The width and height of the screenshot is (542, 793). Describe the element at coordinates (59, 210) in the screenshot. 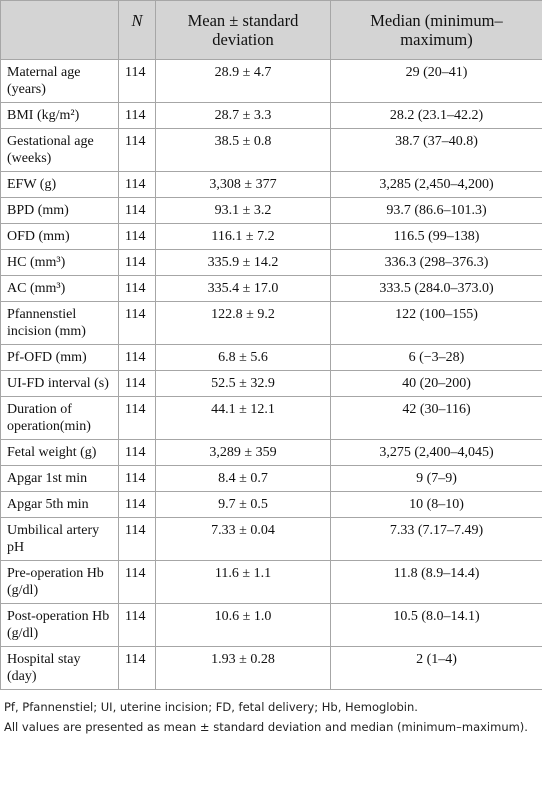

I see `row-label: BPD (mm)` at that location.